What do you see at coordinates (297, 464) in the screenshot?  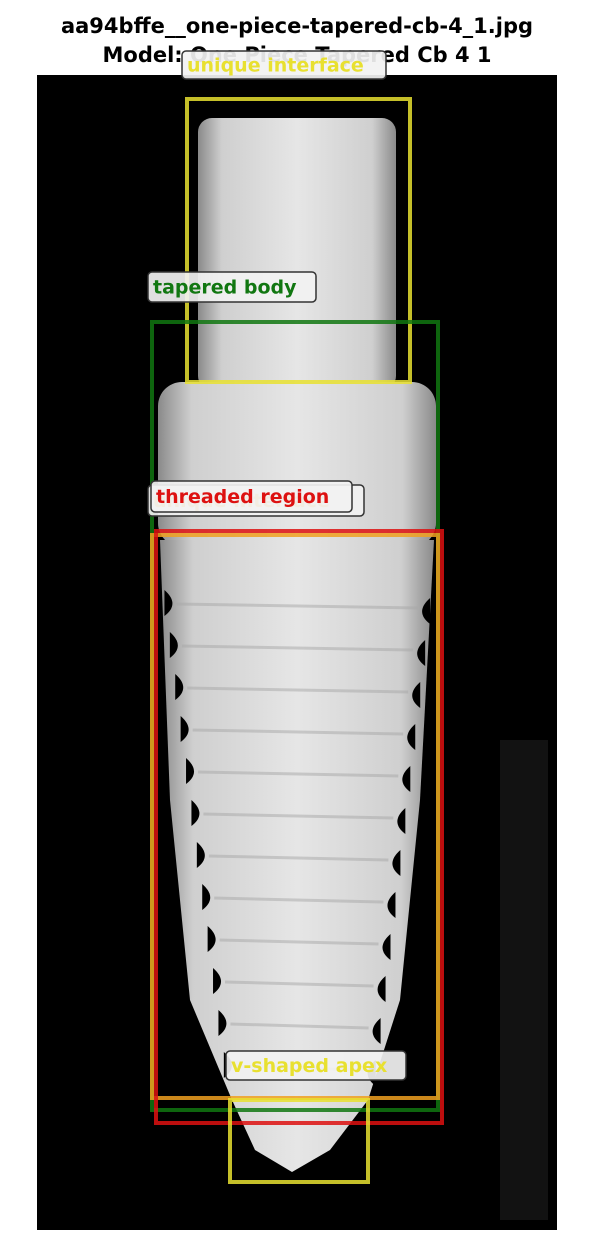 I see `implant-body` at bounding box center [297, 464].